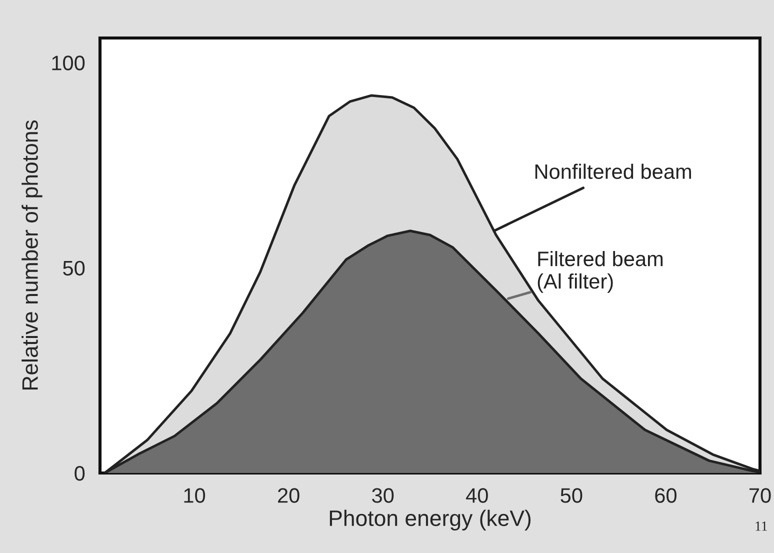 The height and width of the screenshot is (553, 774). Describe the element at coordinates (68, 63) in the screenshot. I see `y-tick-label: 100` at that location.